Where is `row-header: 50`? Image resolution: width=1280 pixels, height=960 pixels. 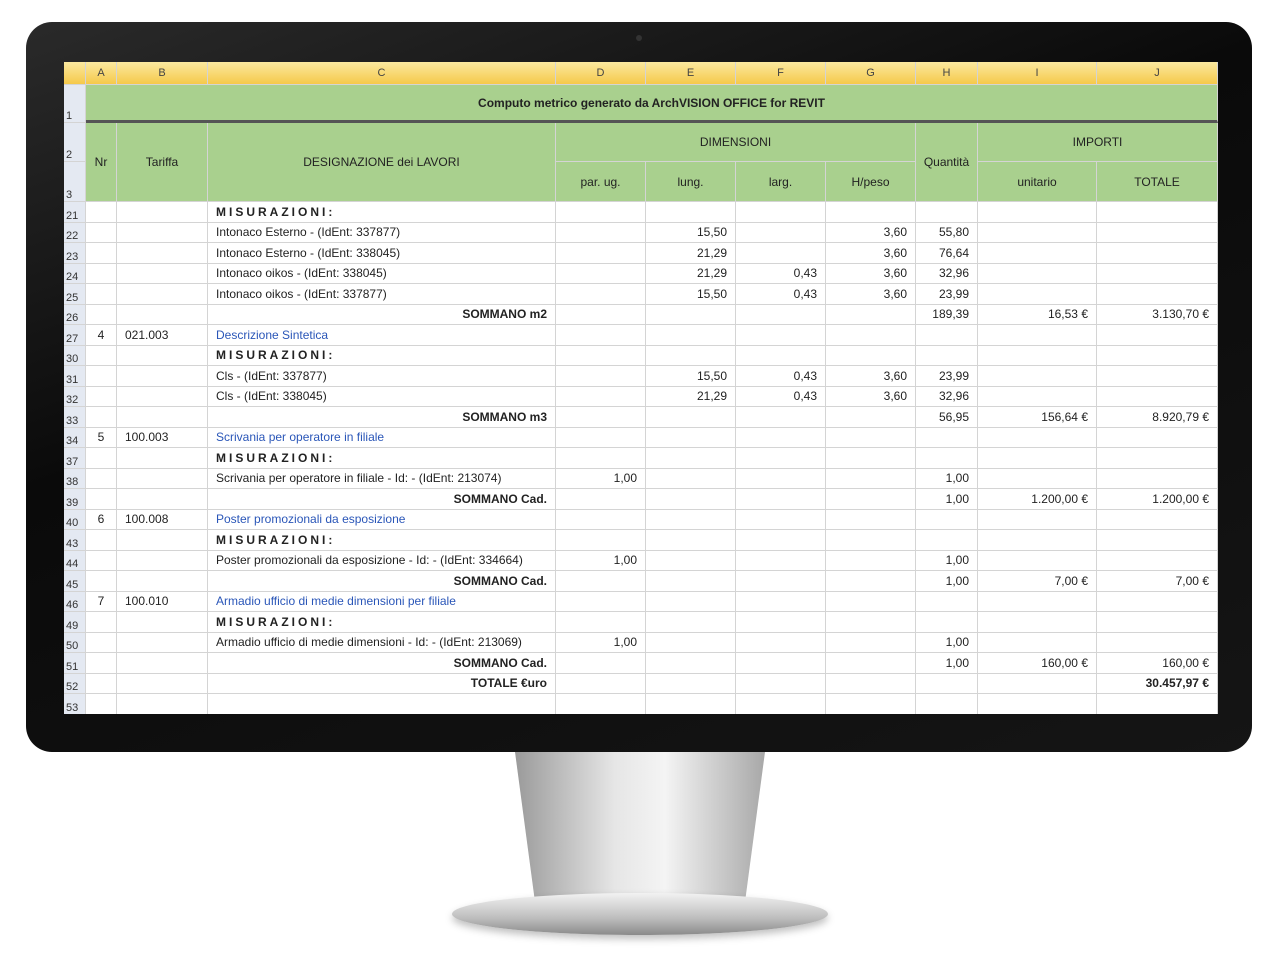 row-header: 50 is located at coordinates (75, 642).